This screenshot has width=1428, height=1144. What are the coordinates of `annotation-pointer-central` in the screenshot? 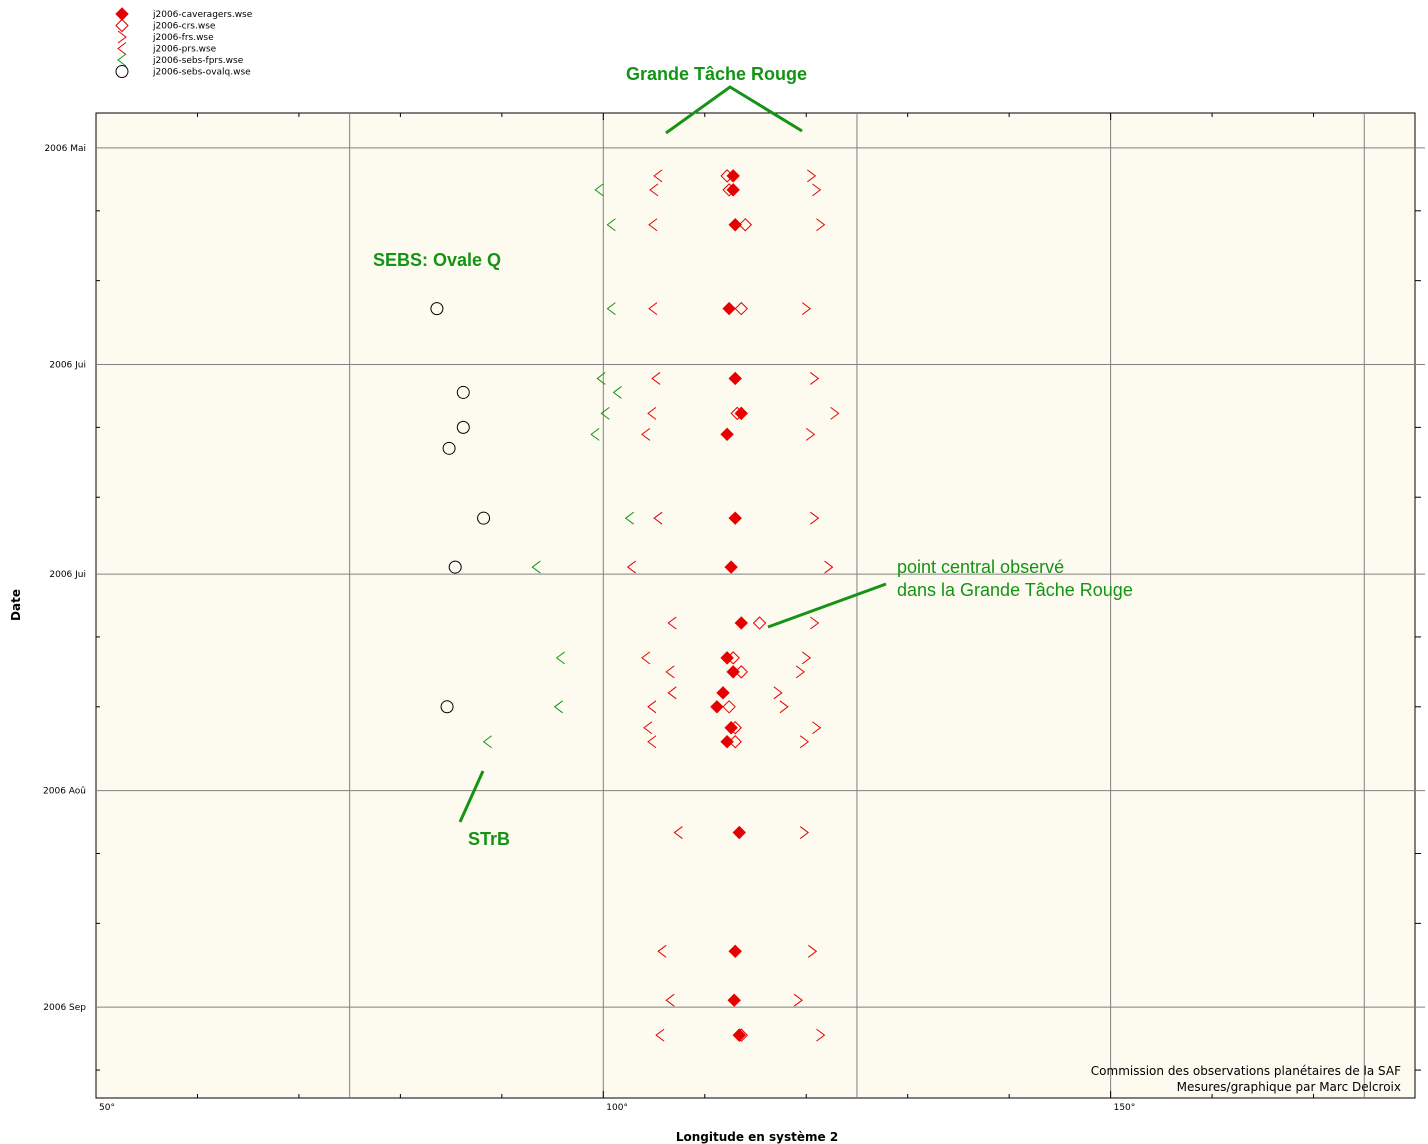 It's located at (827, 605).